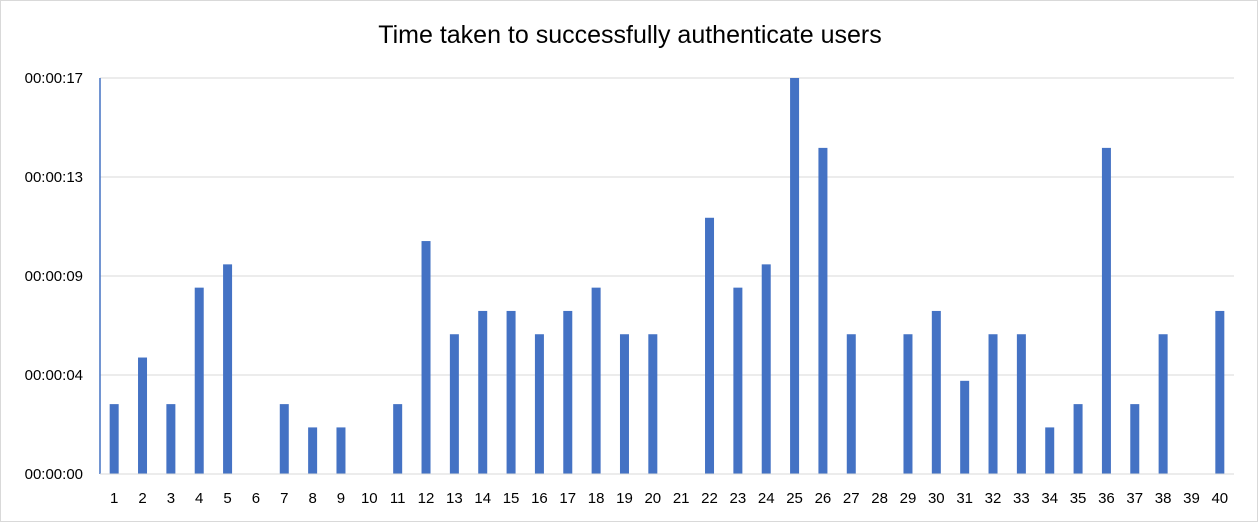 This screenshot has height=522, width=1258. Describe the element at coordinates (794, 498) in the screenshot. I see `x-tick-label: 25` at that location.